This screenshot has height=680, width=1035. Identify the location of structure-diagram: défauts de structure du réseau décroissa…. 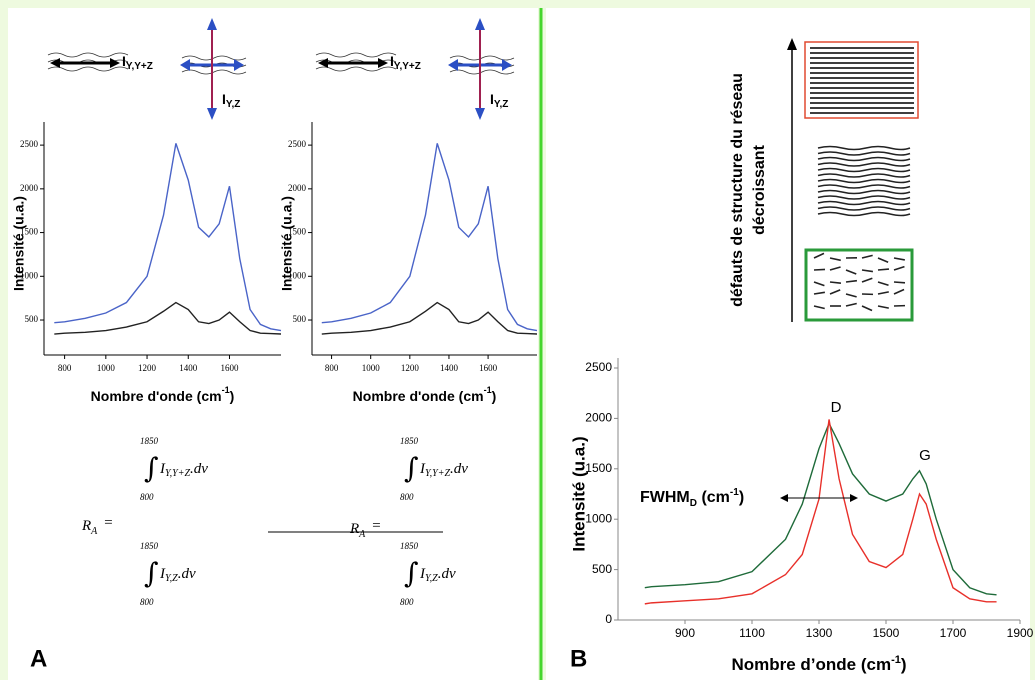
(824, 180).